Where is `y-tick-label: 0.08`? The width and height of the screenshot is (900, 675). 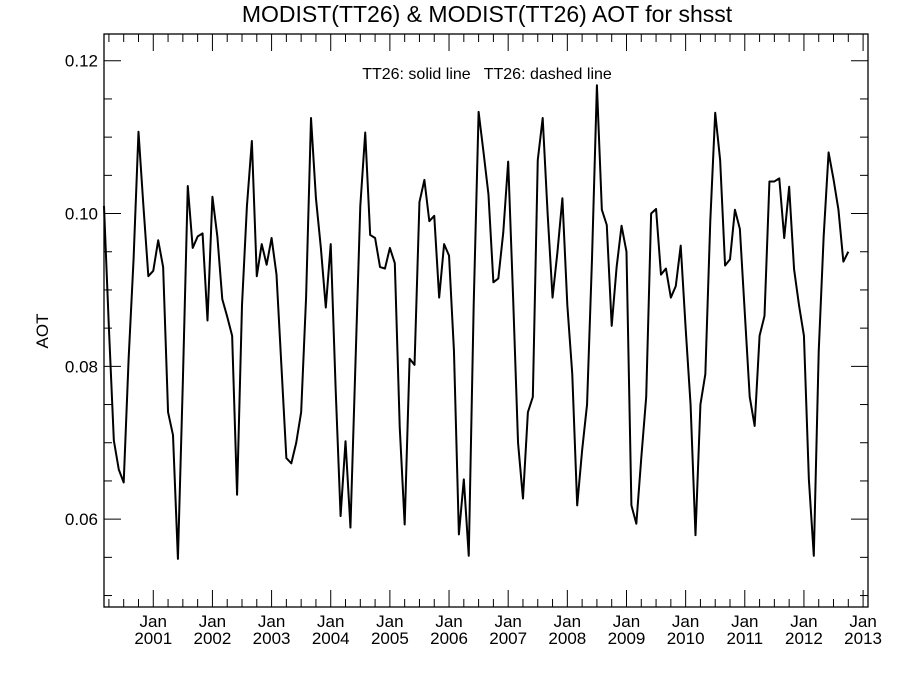
y-tick-label: 0.08 is located at coordinates (81, 366).